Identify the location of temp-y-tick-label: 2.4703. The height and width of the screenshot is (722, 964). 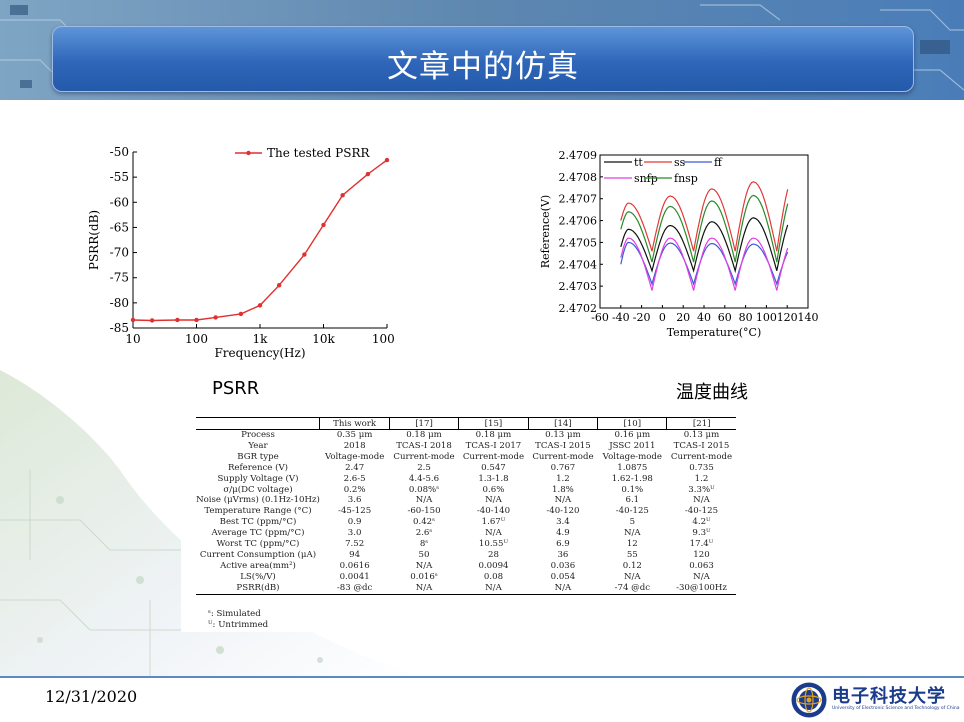
(578, 286).